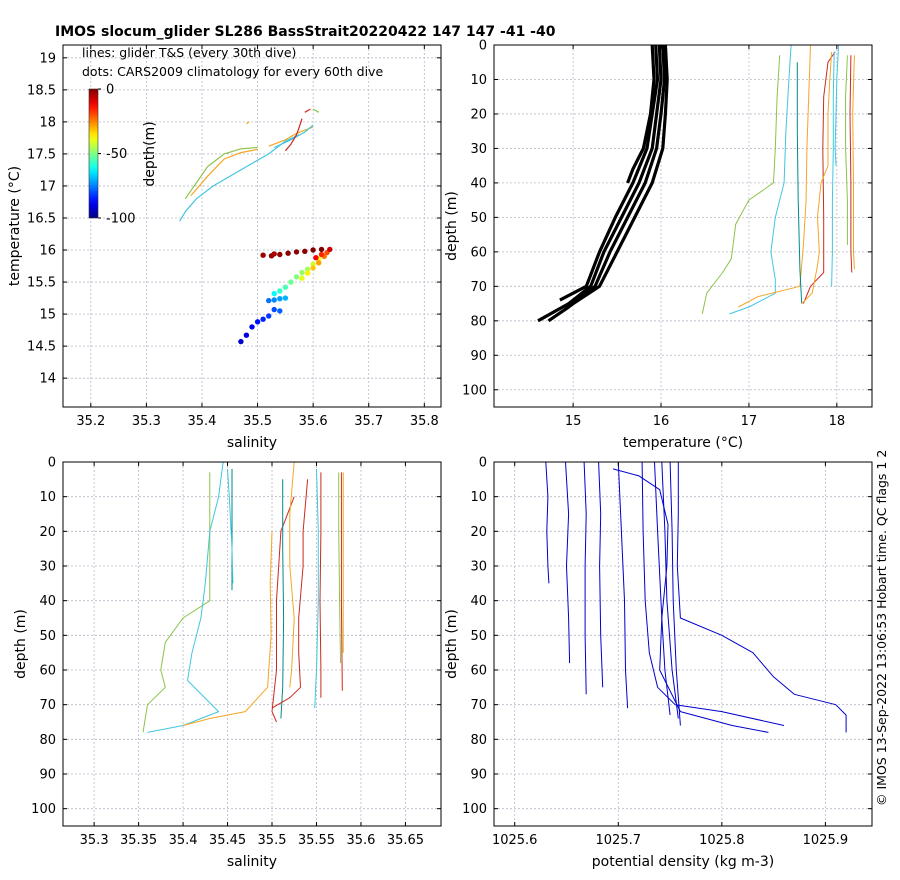 Image resolution: width=900 pixels, height=880 pixels. Describe the element at coordinates (47, 186) in the screenshot. I see `y-tick-label: 17` at that location.